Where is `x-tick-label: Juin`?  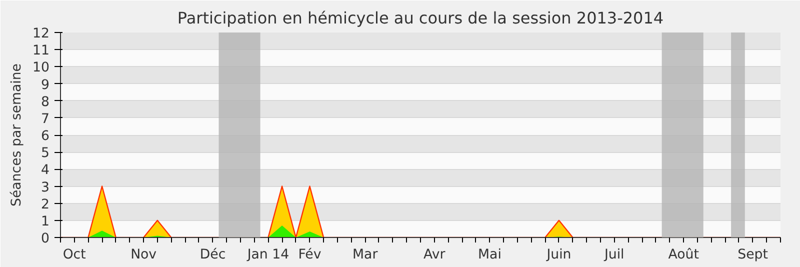
x-tick-label: Juin is located at coordinates (559, 255).